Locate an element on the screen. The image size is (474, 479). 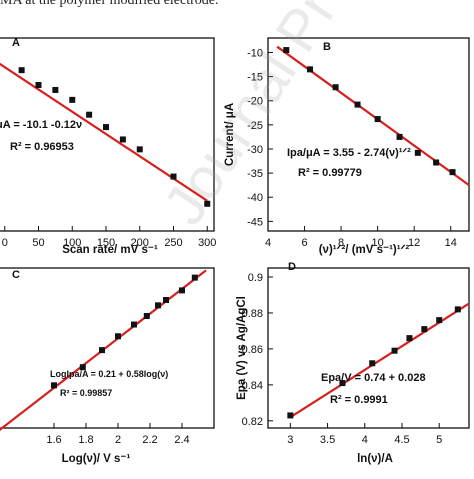
x-tick-label: 3 is located at coordinates (290, 440).